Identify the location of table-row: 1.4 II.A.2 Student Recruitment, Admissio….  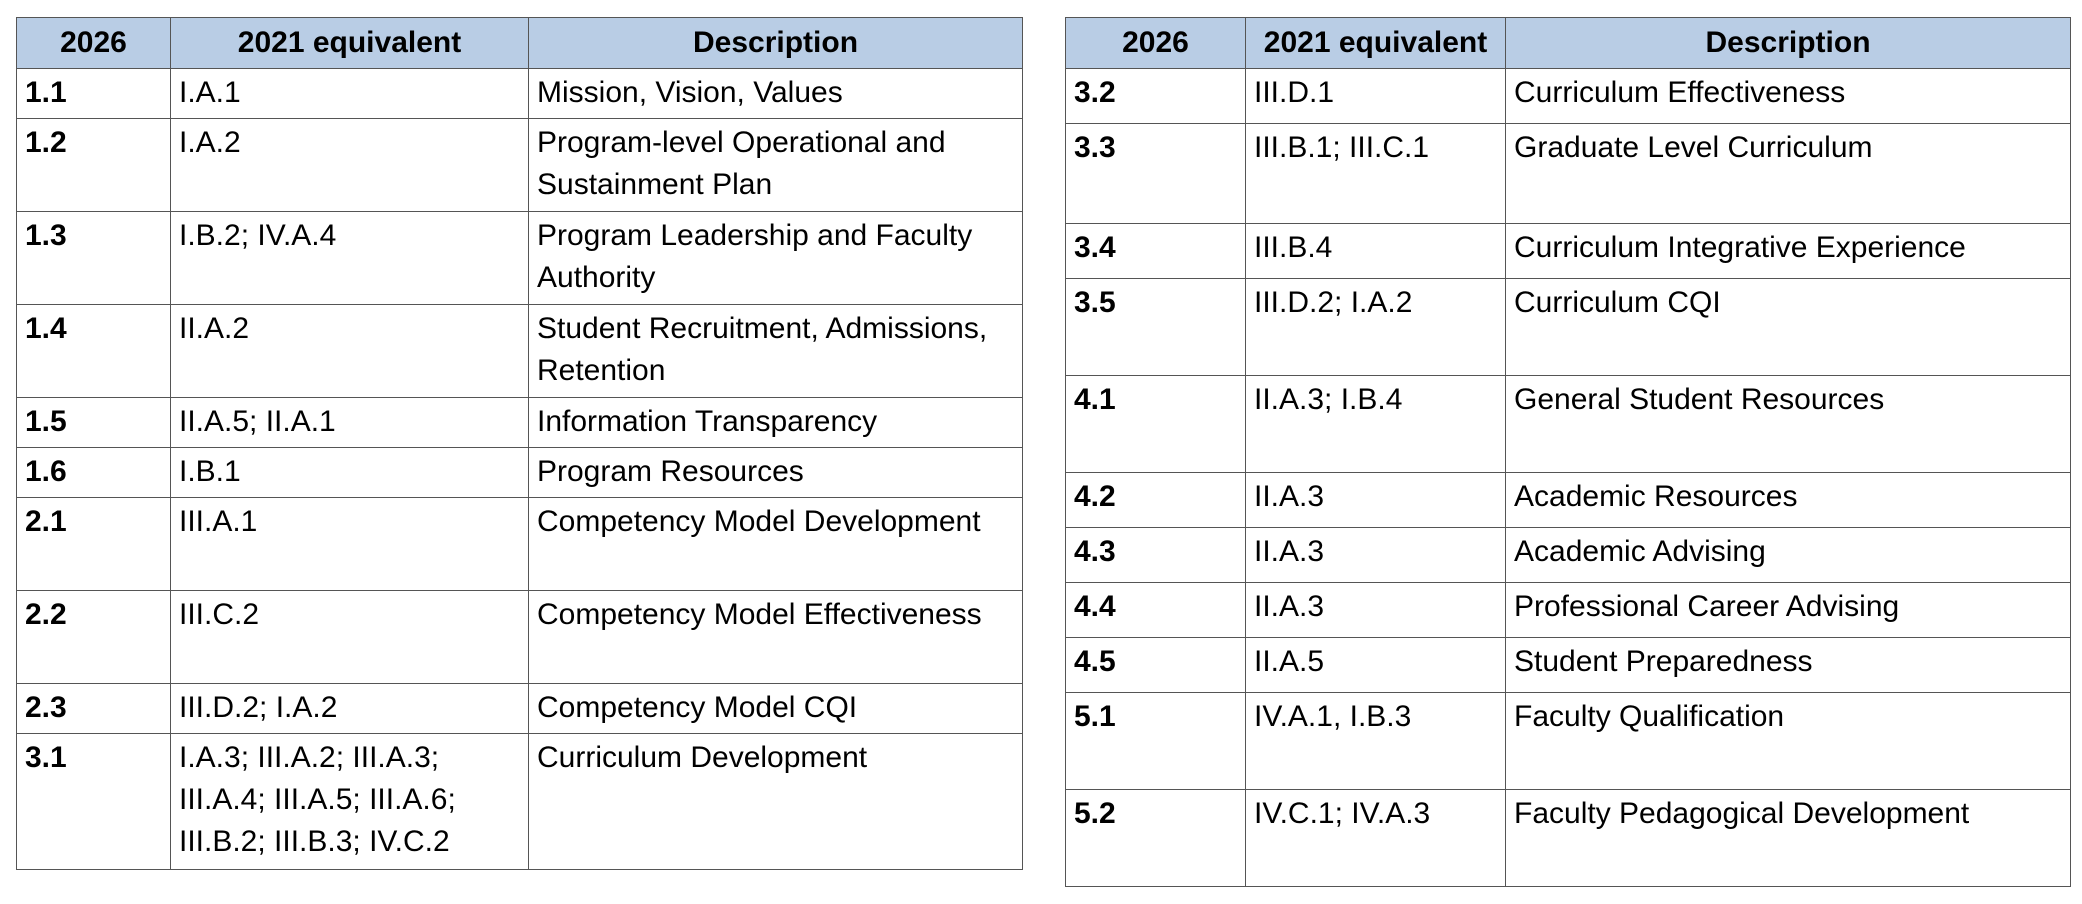
(519, 351).